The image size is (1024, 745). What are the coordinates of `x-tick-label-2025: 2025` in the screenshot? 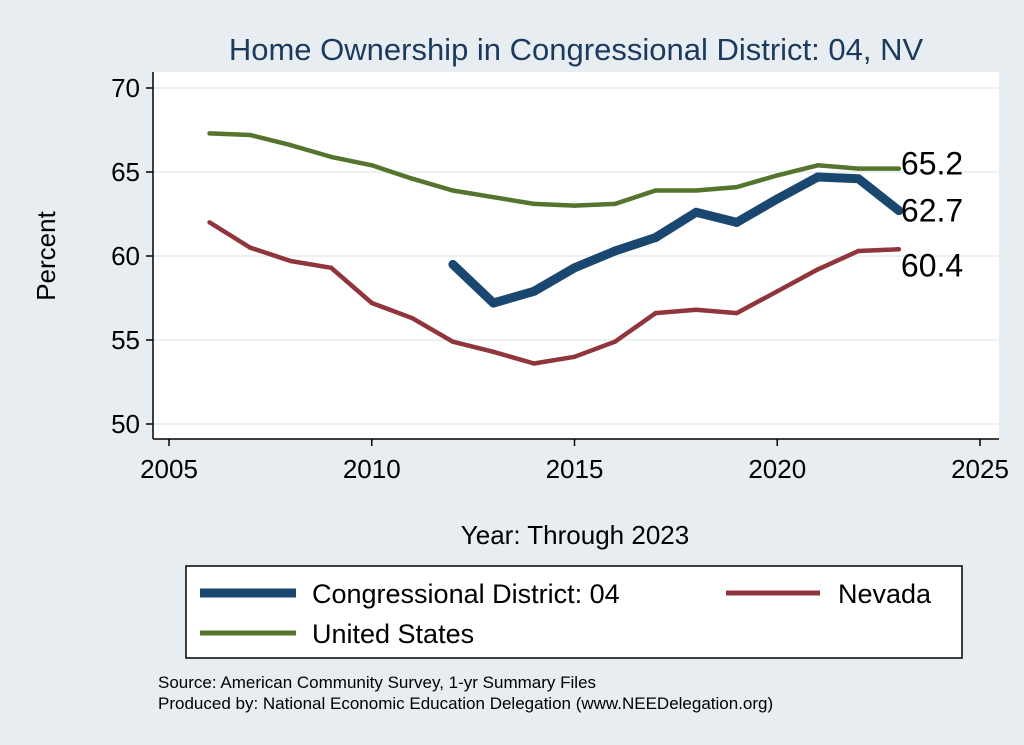 It's located at (980, 469).